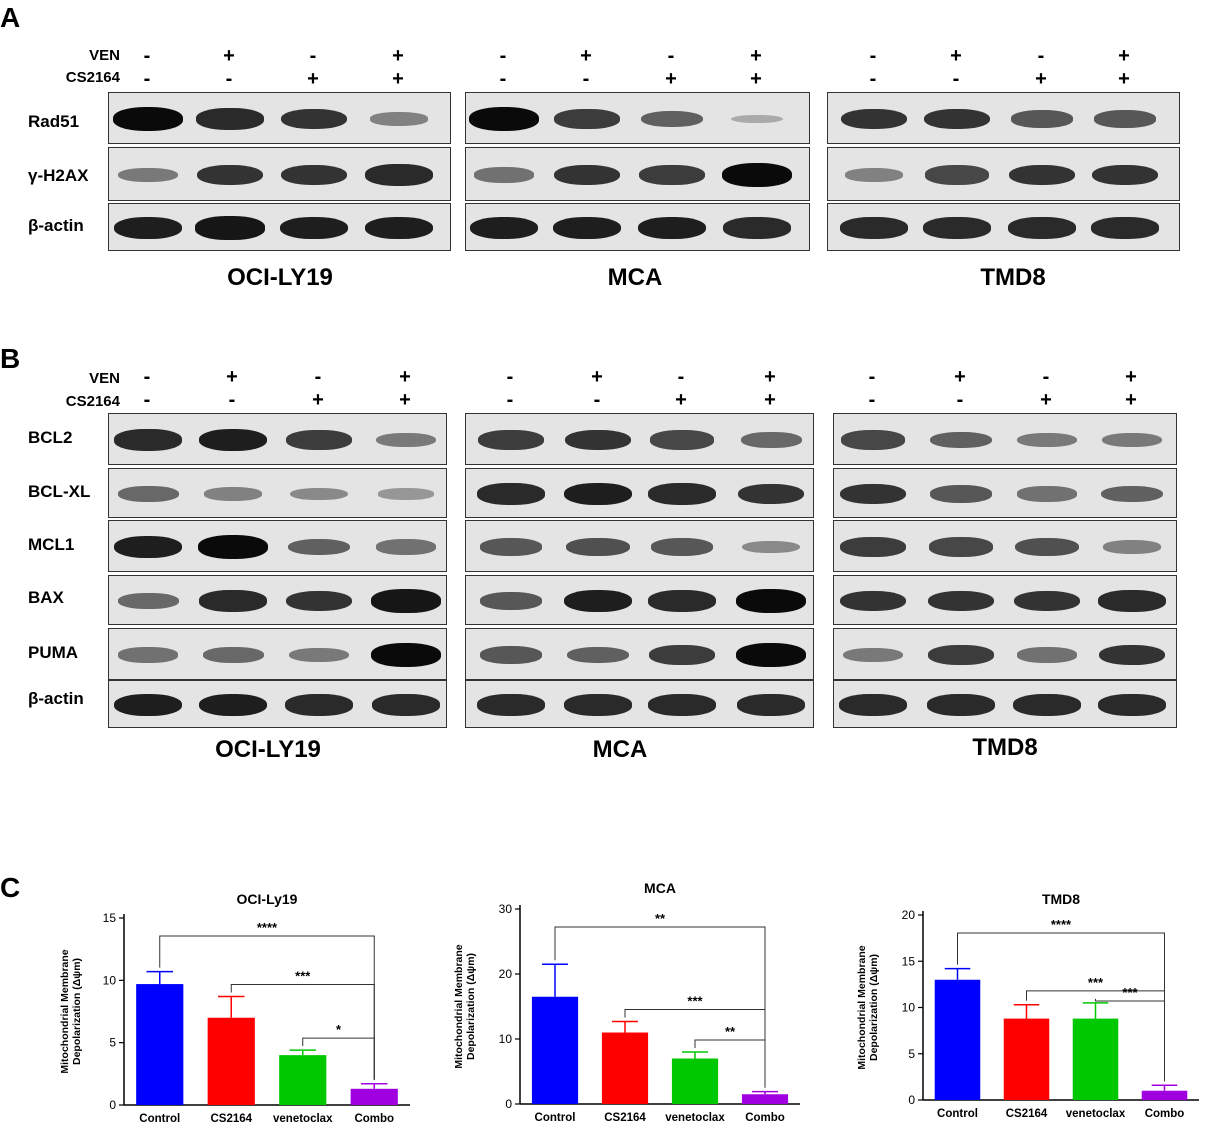 The width and height of the screenshot is (1209, 1128). I want to click on treatment-sign-cs2164-g2-lane2: +, so click(1046, 400).